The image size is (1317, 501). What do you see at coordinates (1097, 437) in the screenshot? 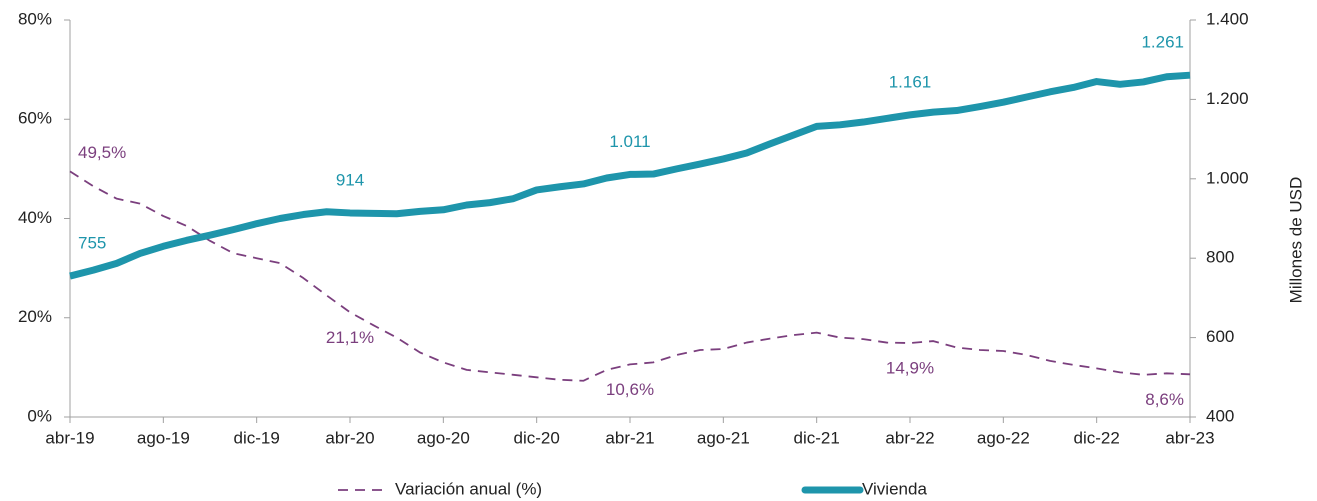
I see `x-tick-label: dic-22` at bounding box center [1097, 437].